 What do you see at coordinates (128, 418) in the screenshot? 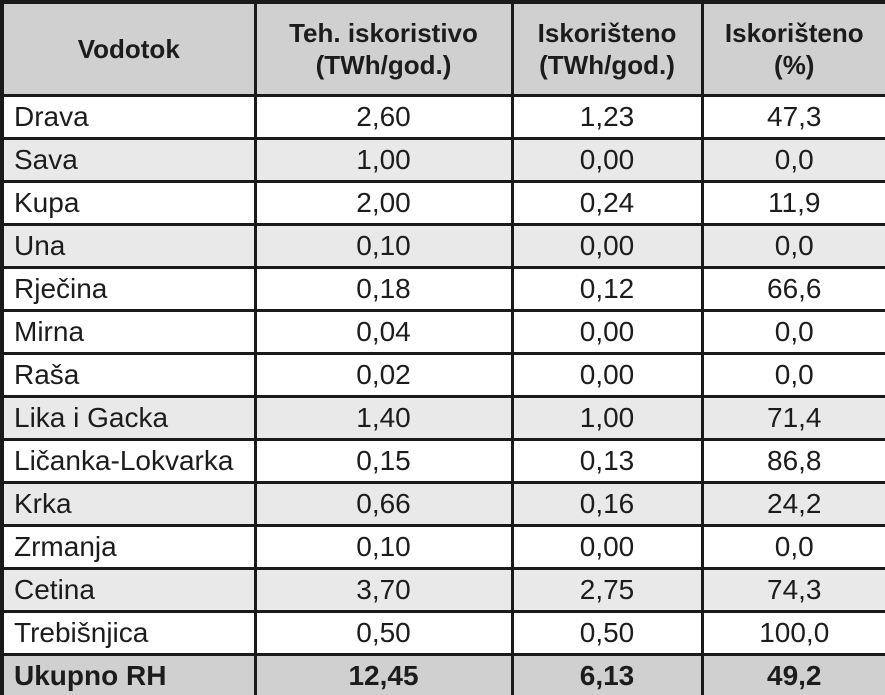
I see `river-name-cell: Lika i Gacka` at bounding box center [128, 418].